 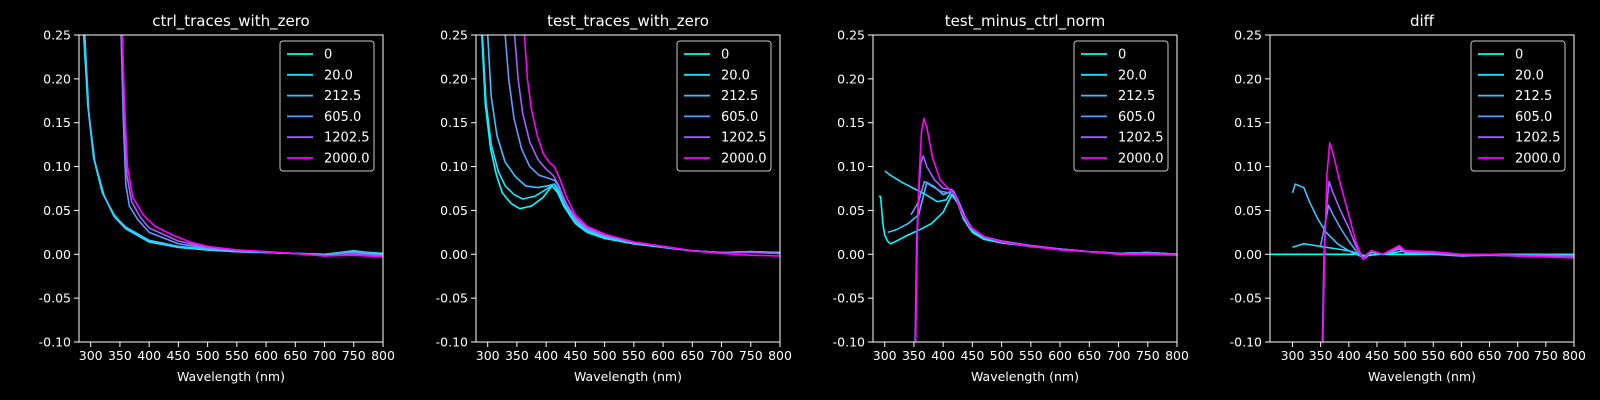 I want to click on chart-title: diff, so click(x=1422, y=21).